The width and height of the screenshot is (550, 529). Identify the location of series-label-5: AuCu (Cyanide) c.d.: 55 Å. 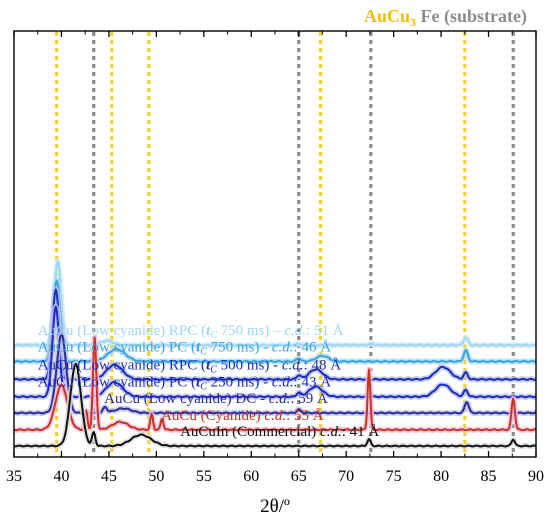
(242, 416).